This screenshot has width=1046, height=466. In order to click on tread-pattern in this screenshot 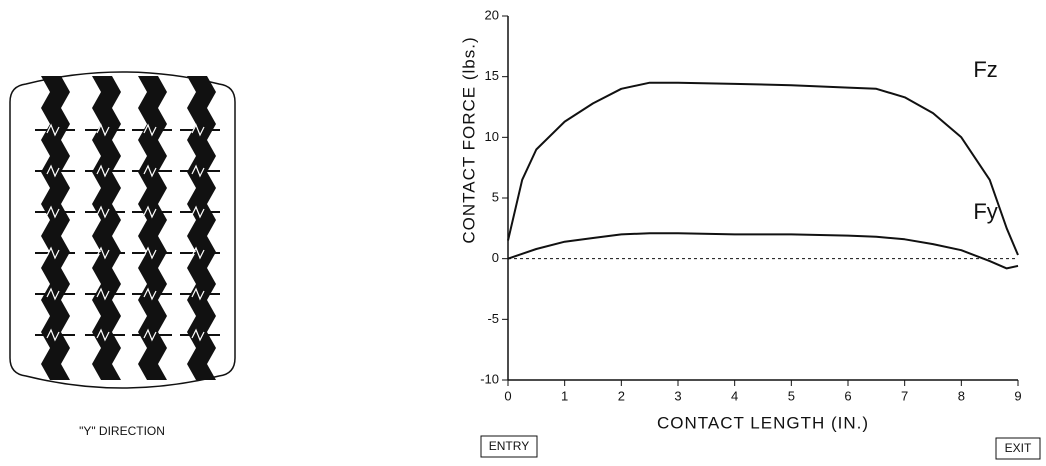, I will do `click(127, 228)`.